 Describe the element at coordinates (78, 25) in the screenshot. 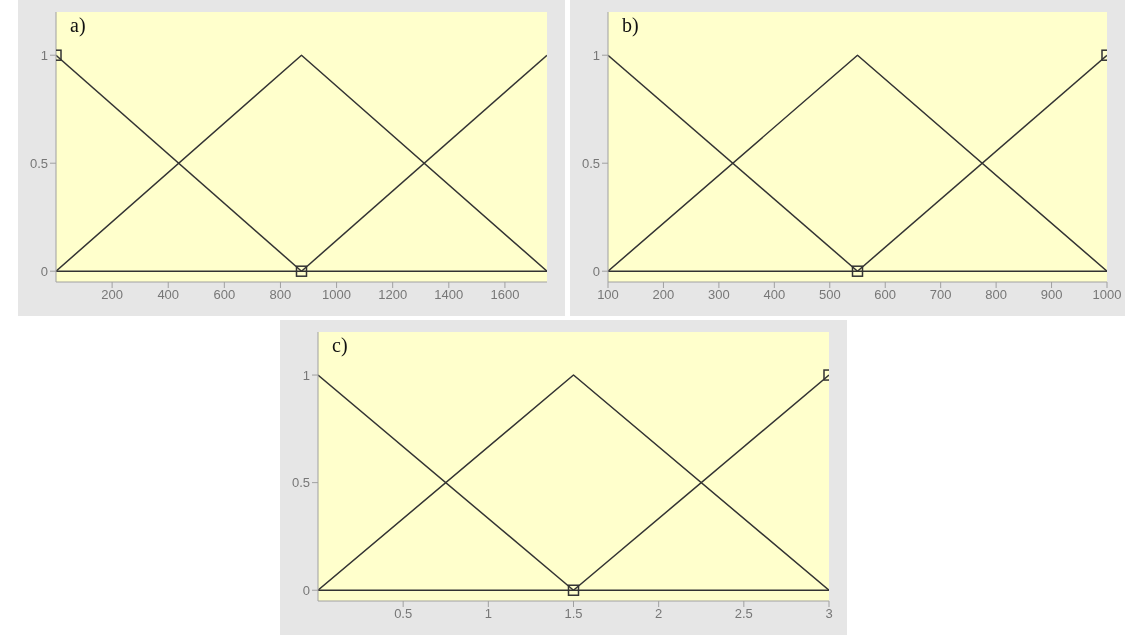

I see `chart-title: a)` at that location.